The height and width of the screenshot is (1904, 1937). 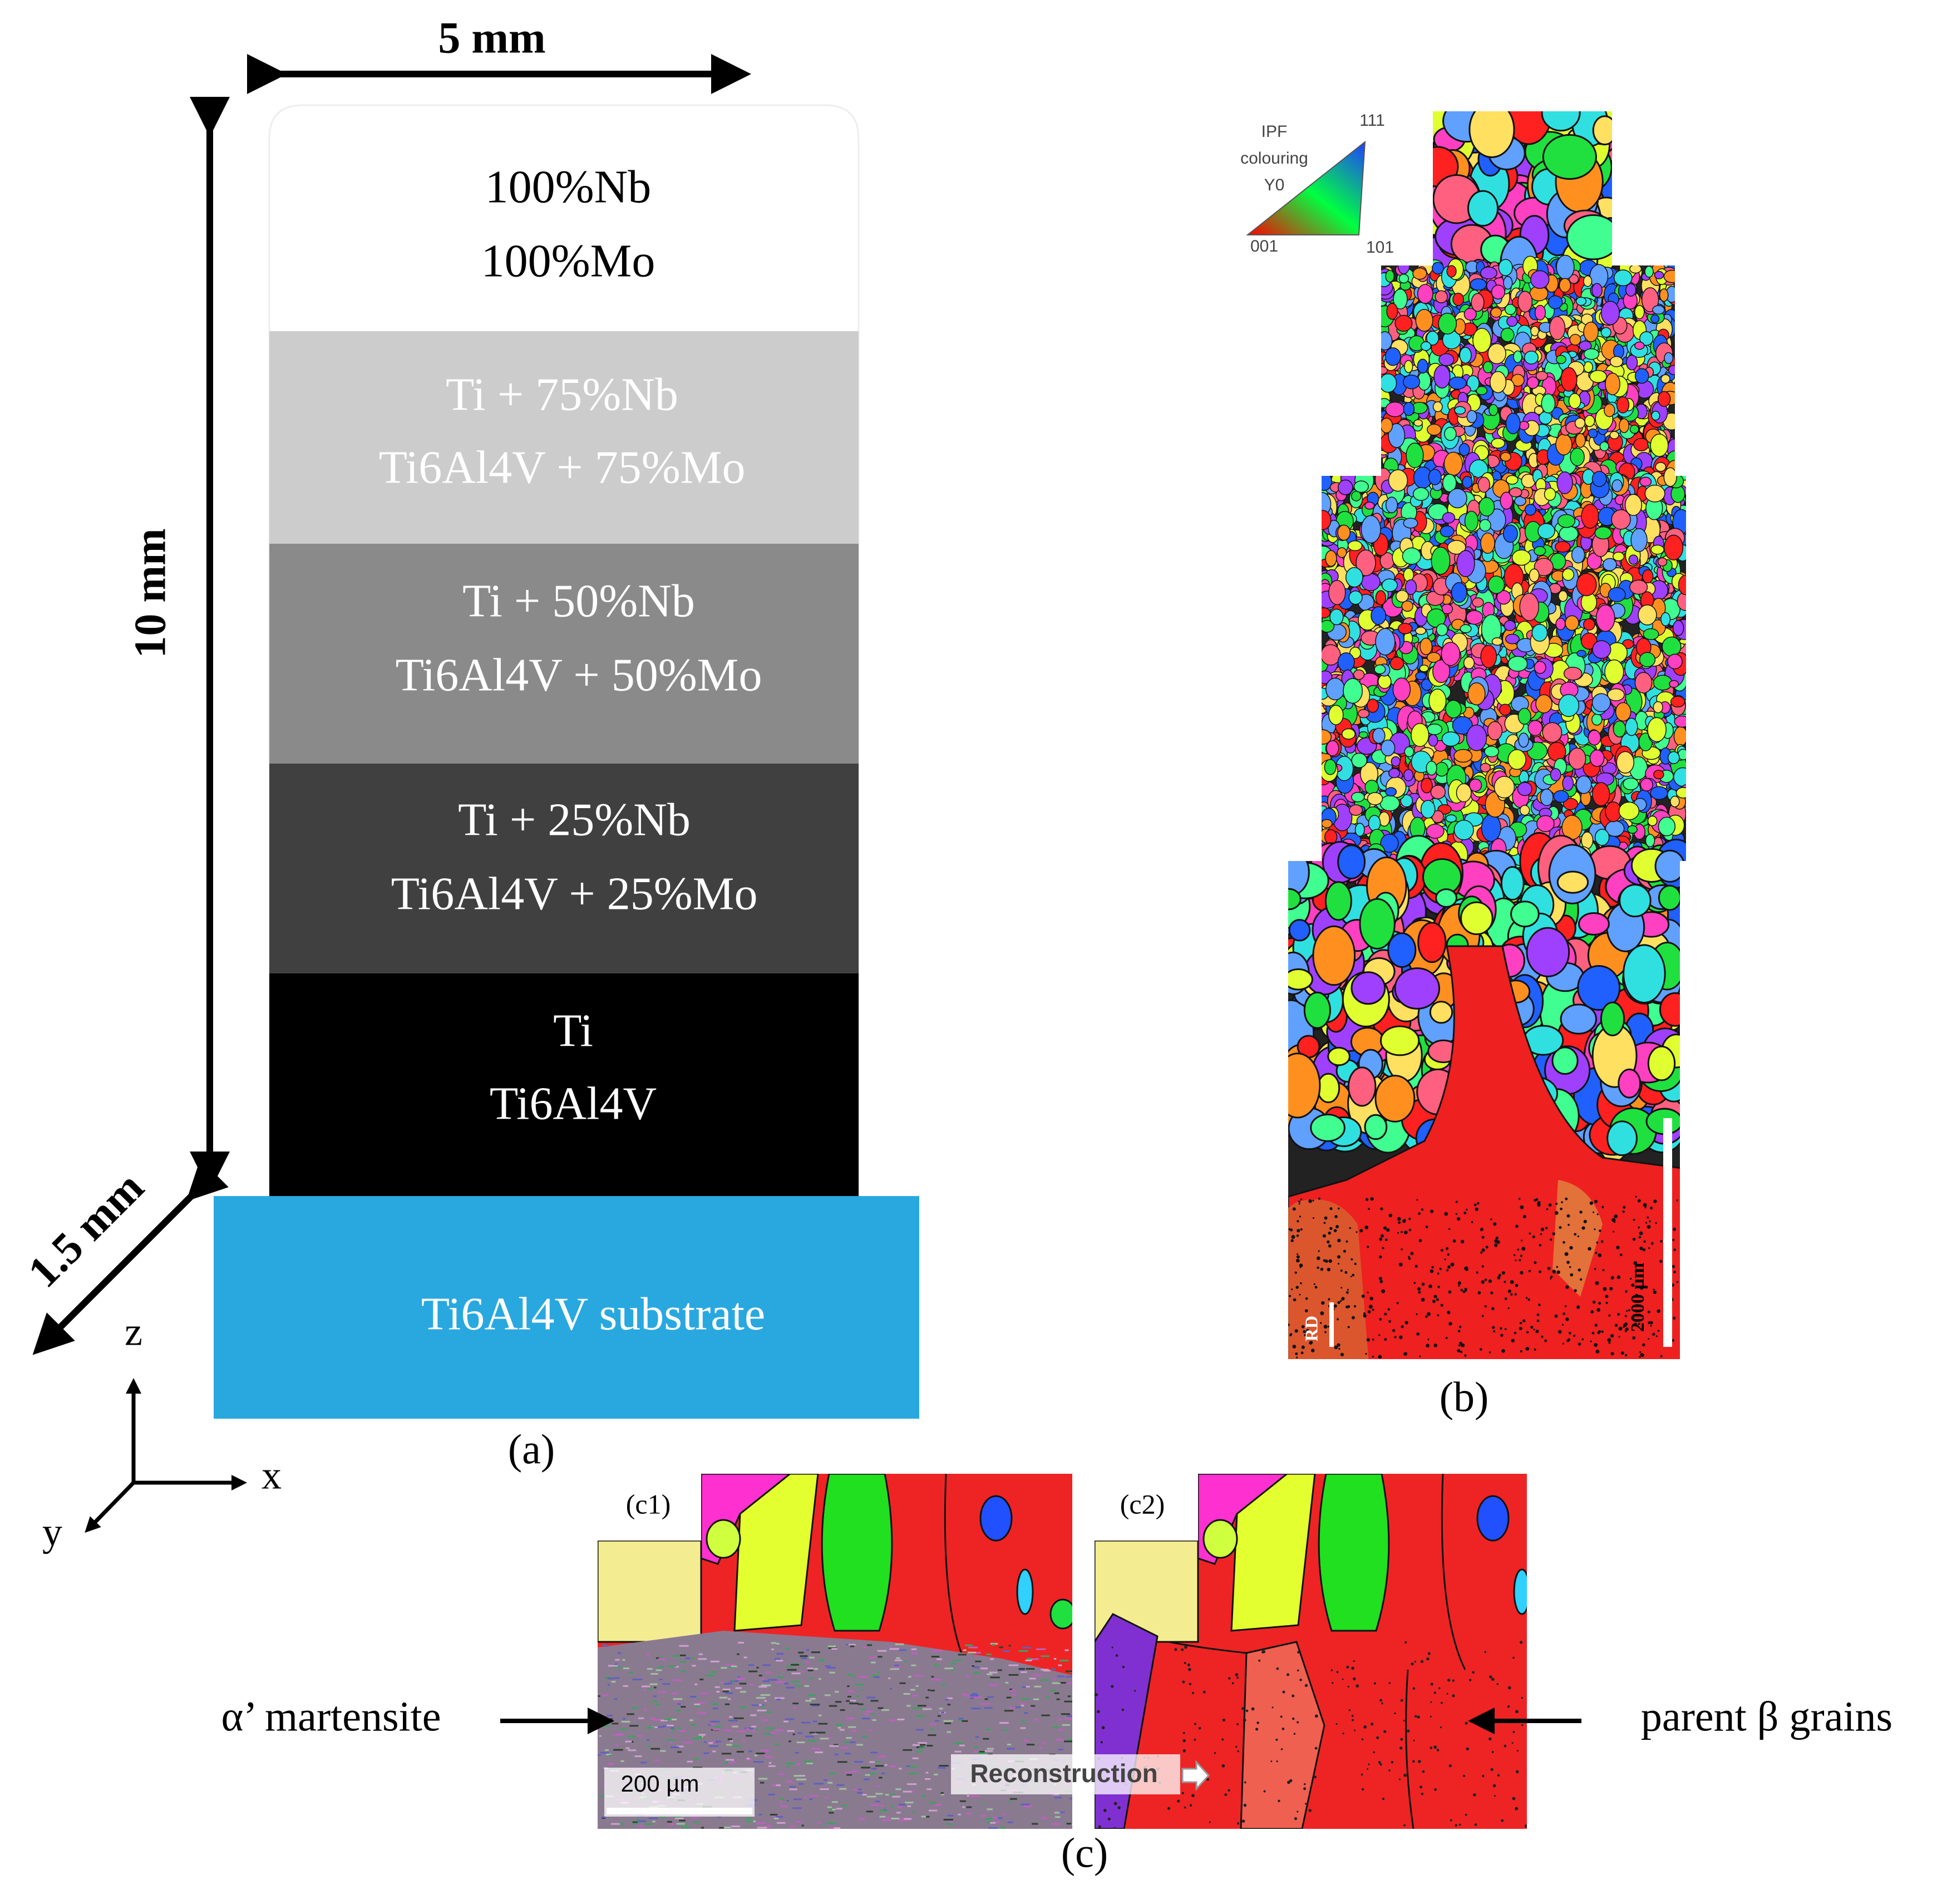 I want to click on ebsd-map, so click(x=1487, y=735).